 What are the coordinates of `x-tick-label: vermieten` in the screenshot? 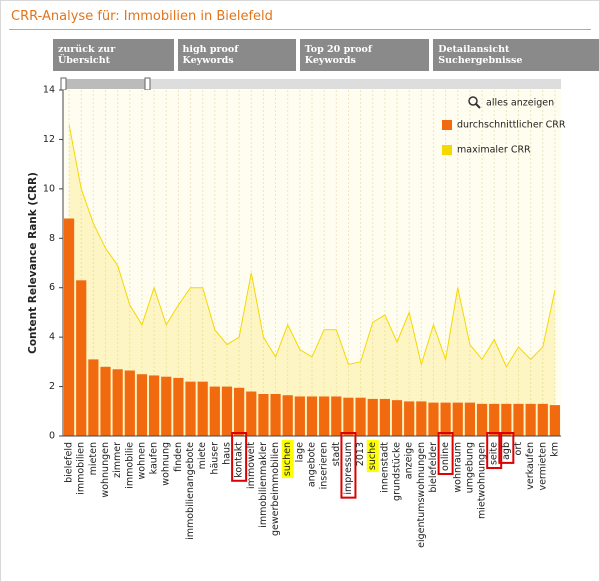 It's located at (542, 466).